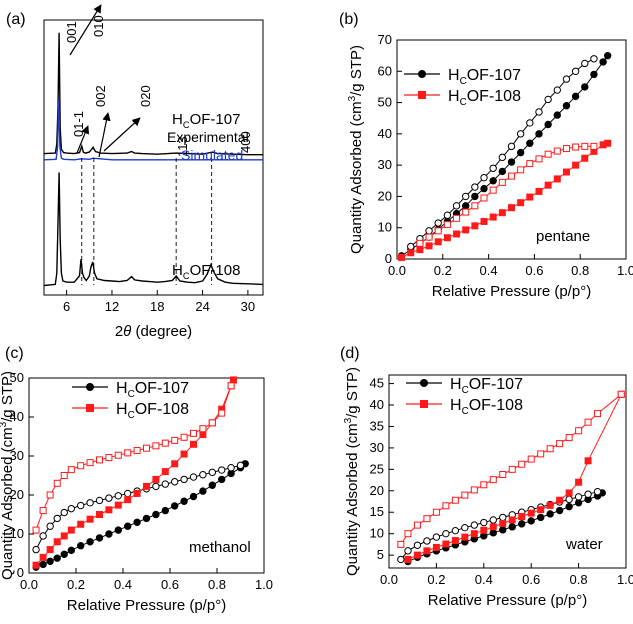 The height and width of the screenshot is (624, 633). Describe the element at coordinates (4, 424) in the screenshot. I see `yaxis-label-c-sup: 3` at that location.